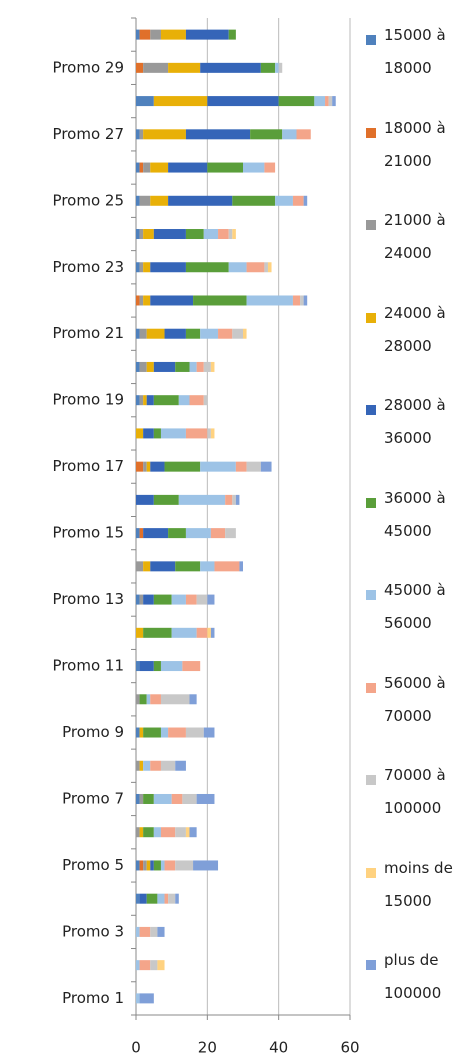  What do you see at coordinates (415, 888) in the screenshot?
I see `legend-item: moins de 15000` at bounding box center [415, 888].